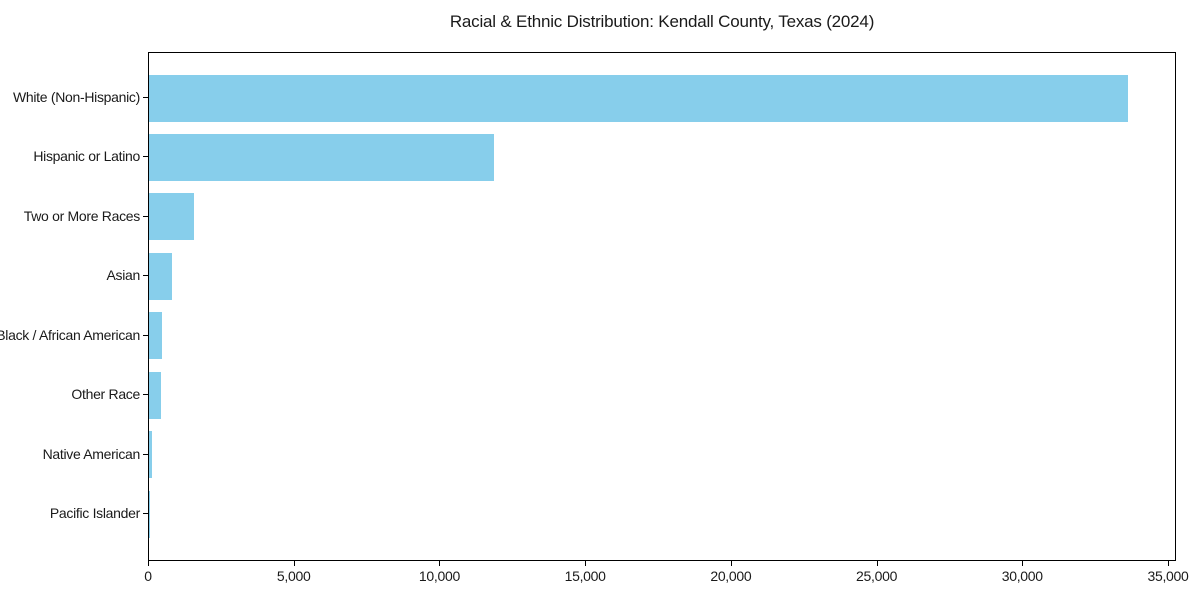  Describe the element at coordinates (731, 576) in the screenshot. I see `x-label-20000: 20,000` at that location.